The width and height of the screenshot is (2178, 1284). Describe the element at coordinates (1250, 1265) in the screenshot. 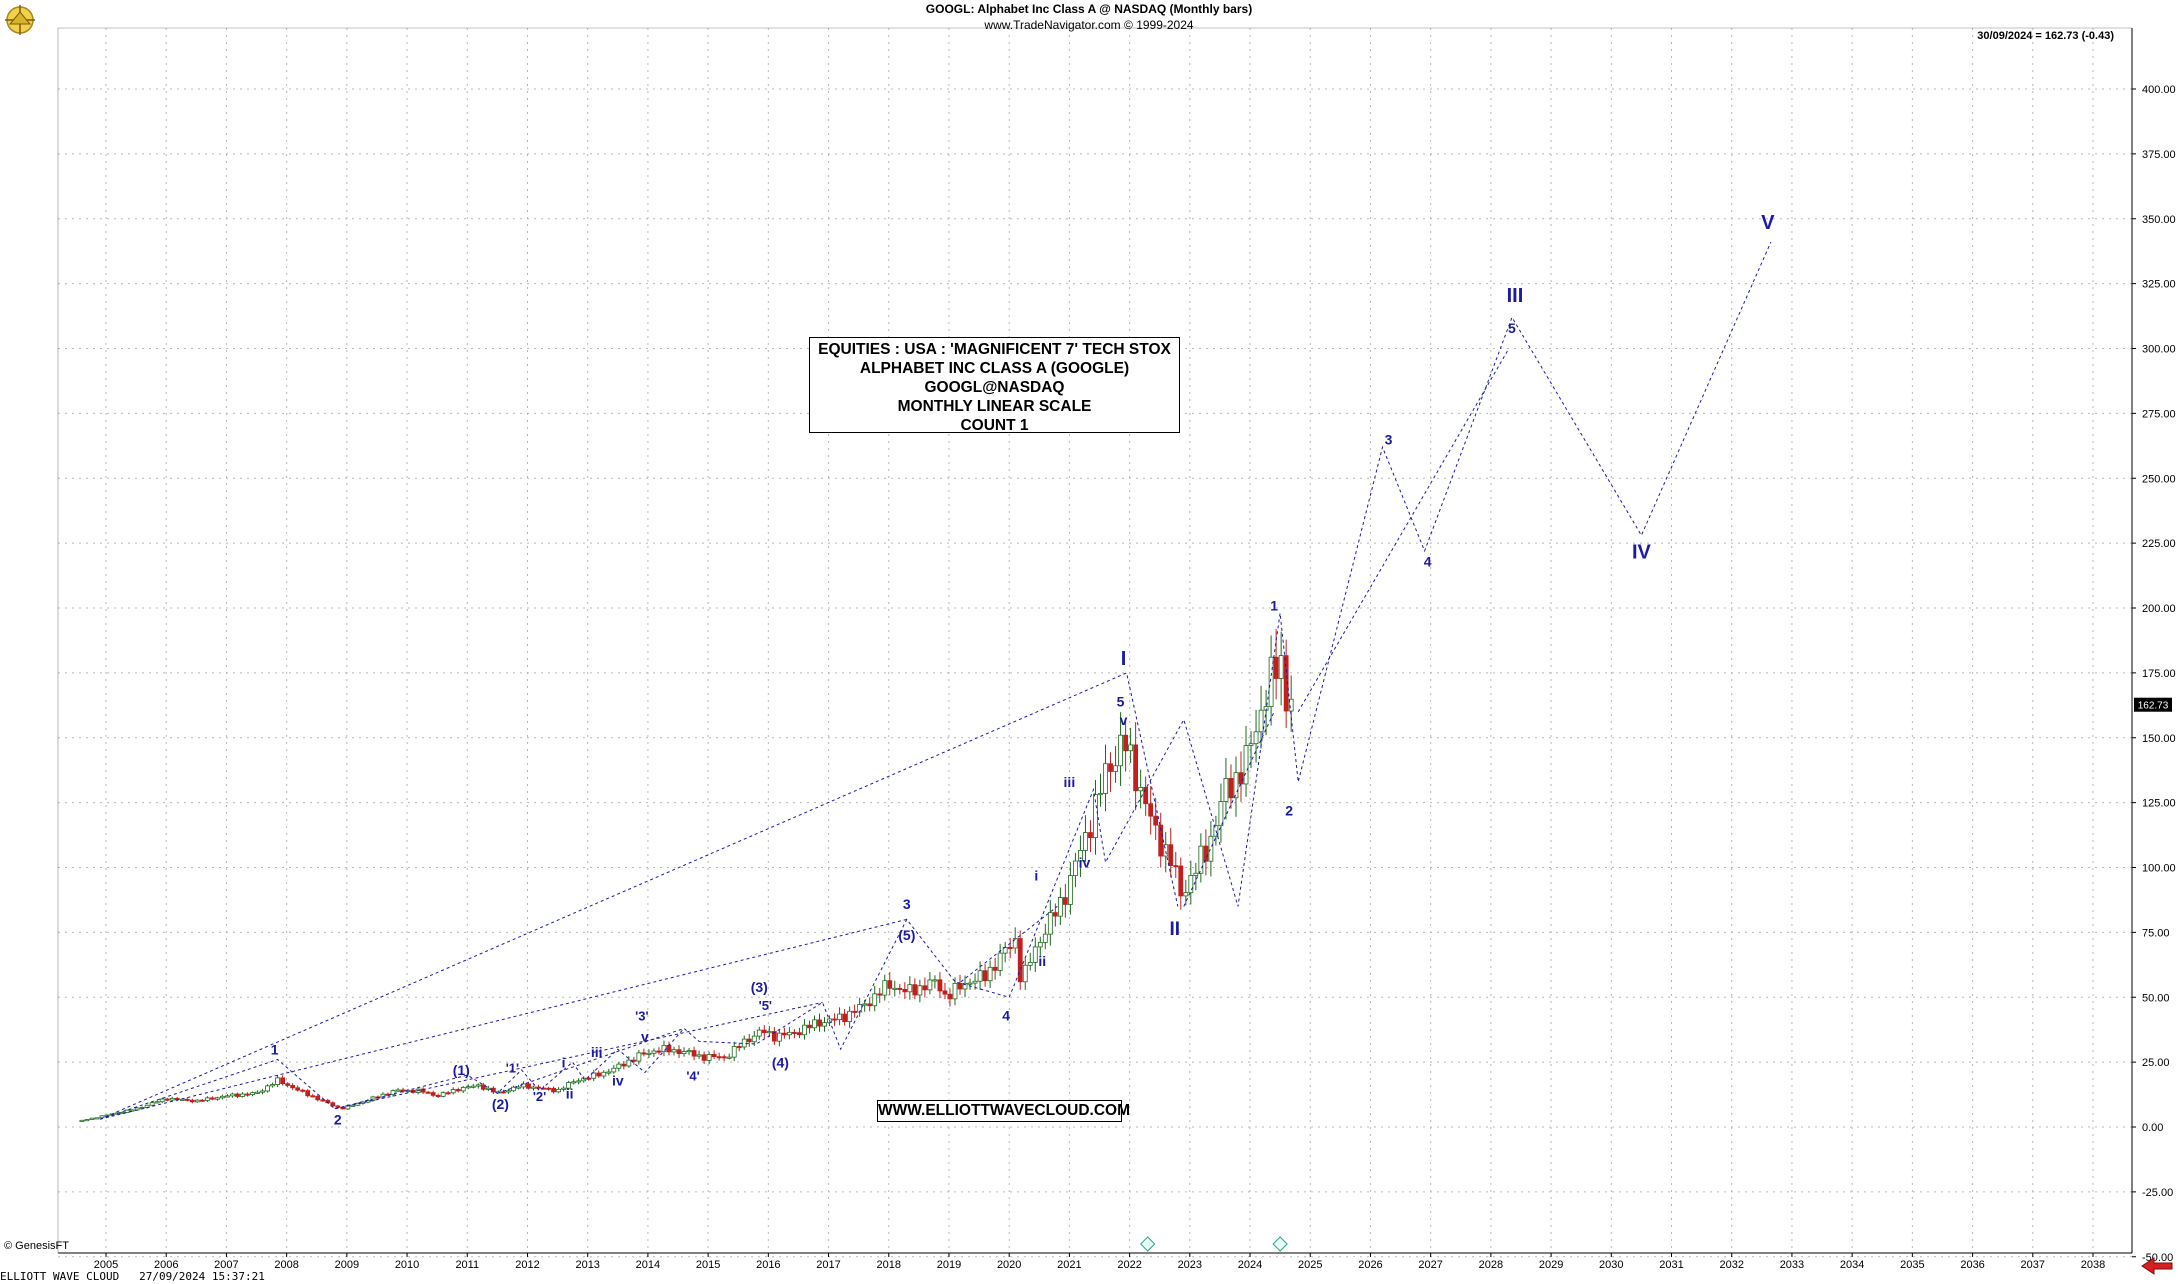

I see `x-tick-label: 2024` at that location.